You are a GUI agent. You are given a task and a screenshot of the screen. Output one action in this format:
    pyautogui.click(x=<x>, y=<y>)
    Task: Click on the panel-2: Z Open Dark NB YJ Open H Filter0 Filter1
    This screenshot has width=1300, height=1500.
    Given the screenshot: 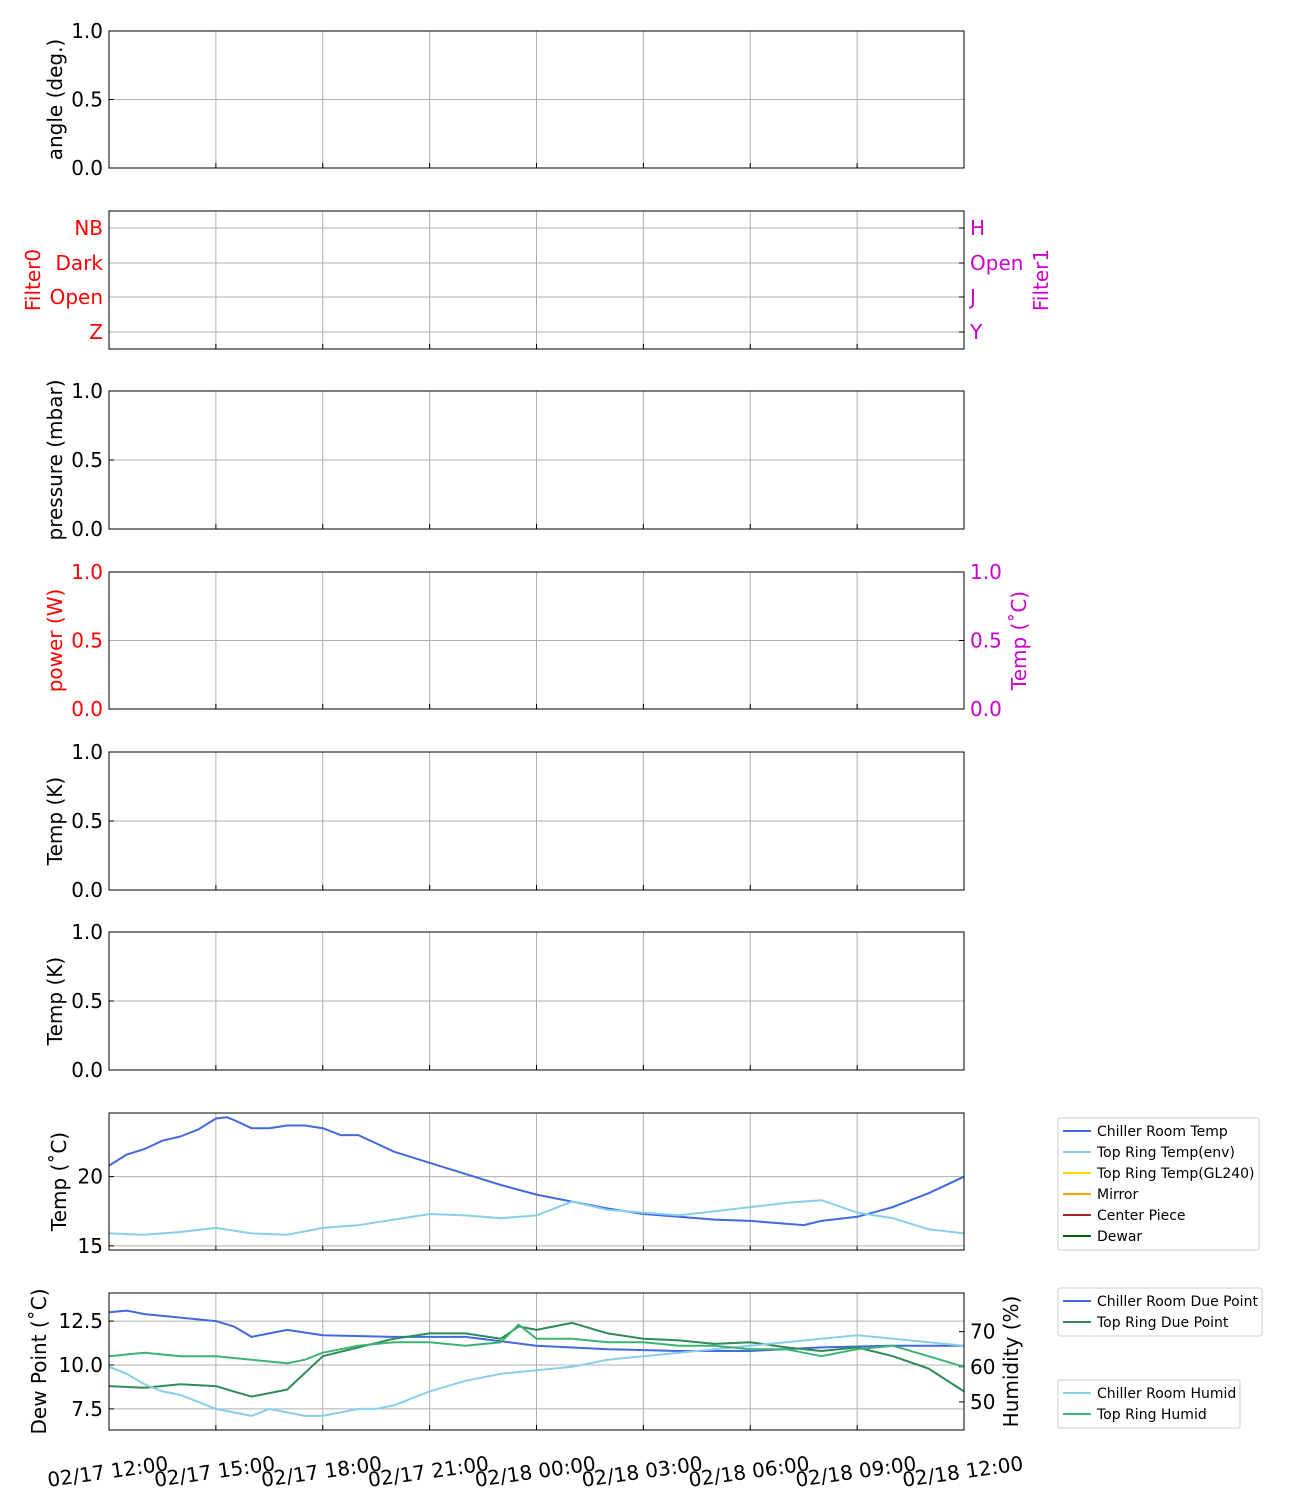 What is the action you would take?
    pyautogui.click(x=537, y=280)
    